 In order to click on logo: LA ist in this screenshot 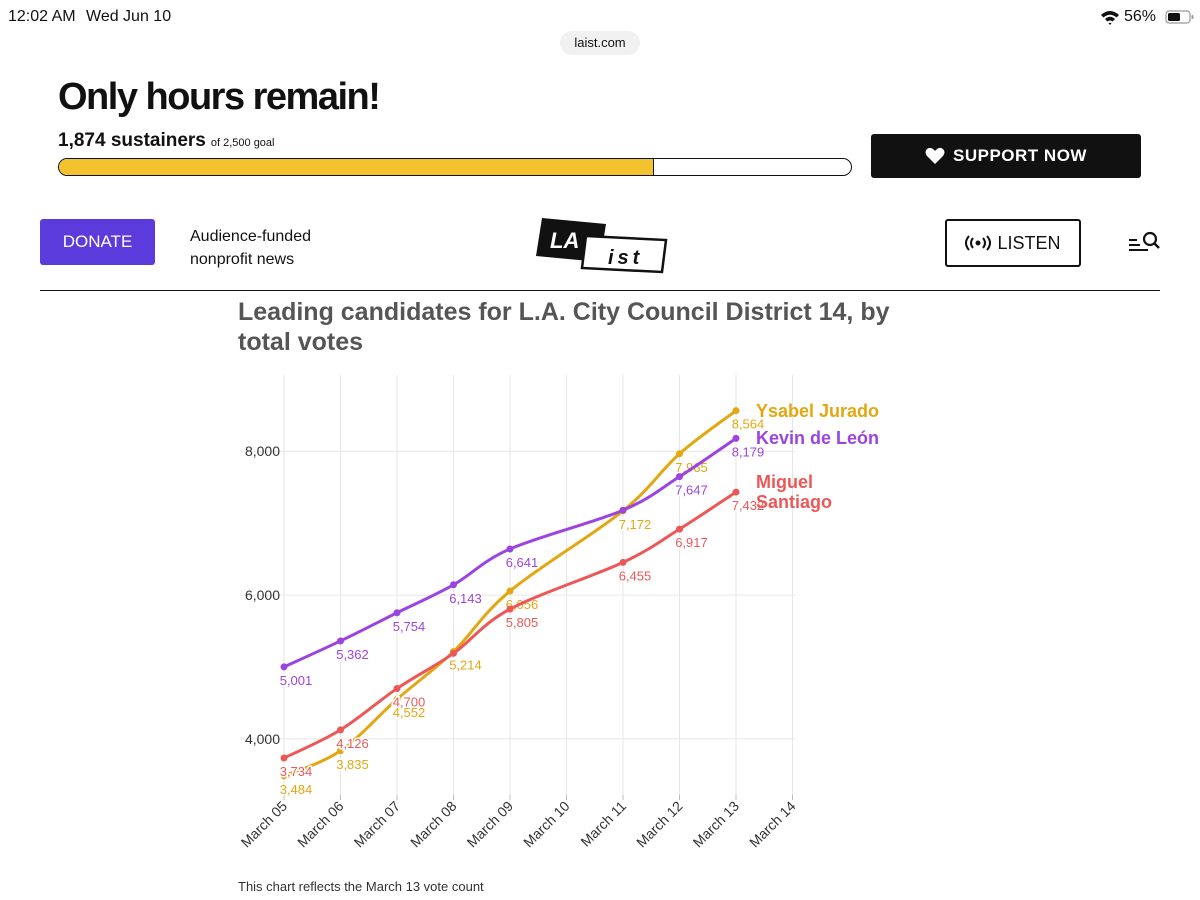, I will do `click(600, 245)`.